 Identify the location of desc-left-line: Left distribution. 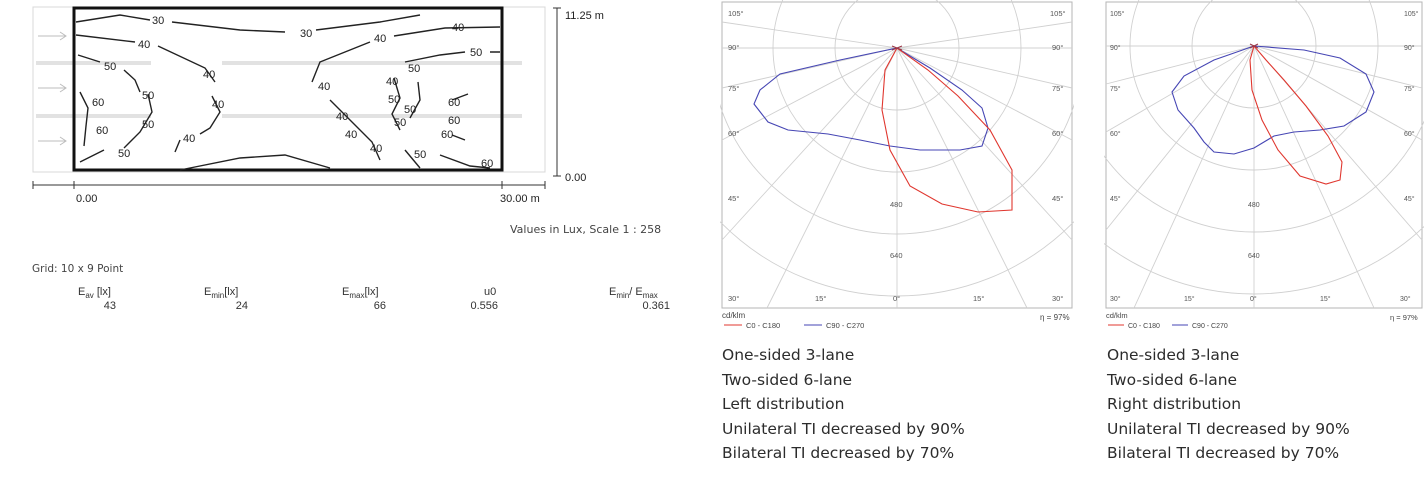
(783, 404).